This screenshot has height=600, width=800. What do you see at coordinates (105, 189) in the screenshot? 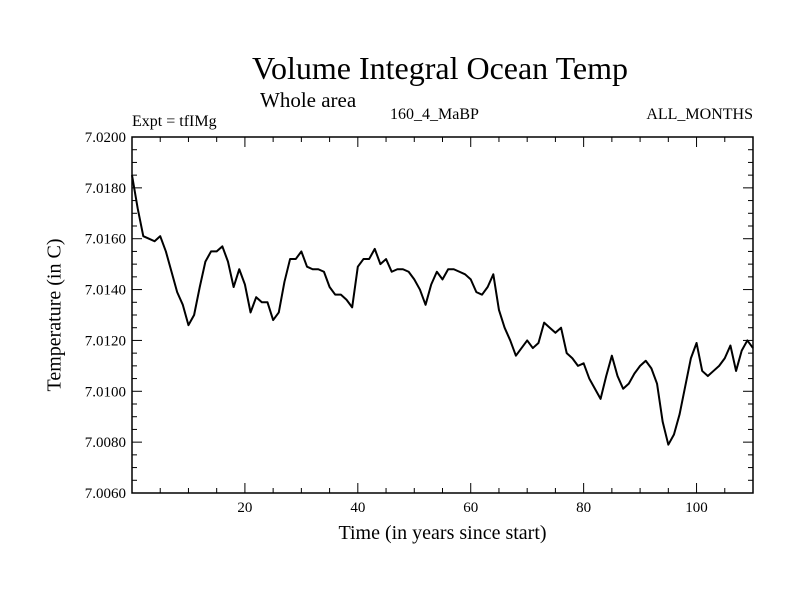
I see `y-tick-label: 7.0180` at bounding box center [105, 189].